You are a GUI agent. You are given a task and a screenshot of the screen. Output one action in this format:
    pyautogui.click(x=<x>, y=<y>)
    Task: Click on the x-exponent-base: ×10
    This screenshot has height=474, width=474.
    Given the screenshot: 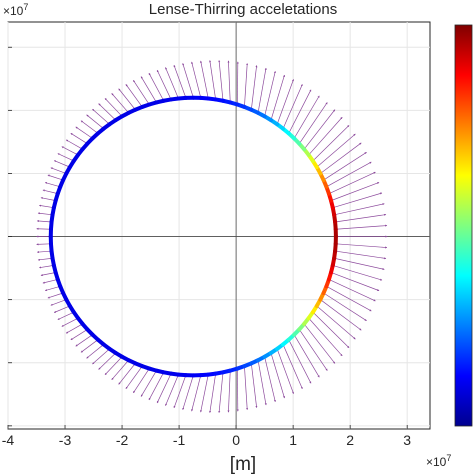 What is the action you would take?
    pyautogui.click(x=436, y=462)
    